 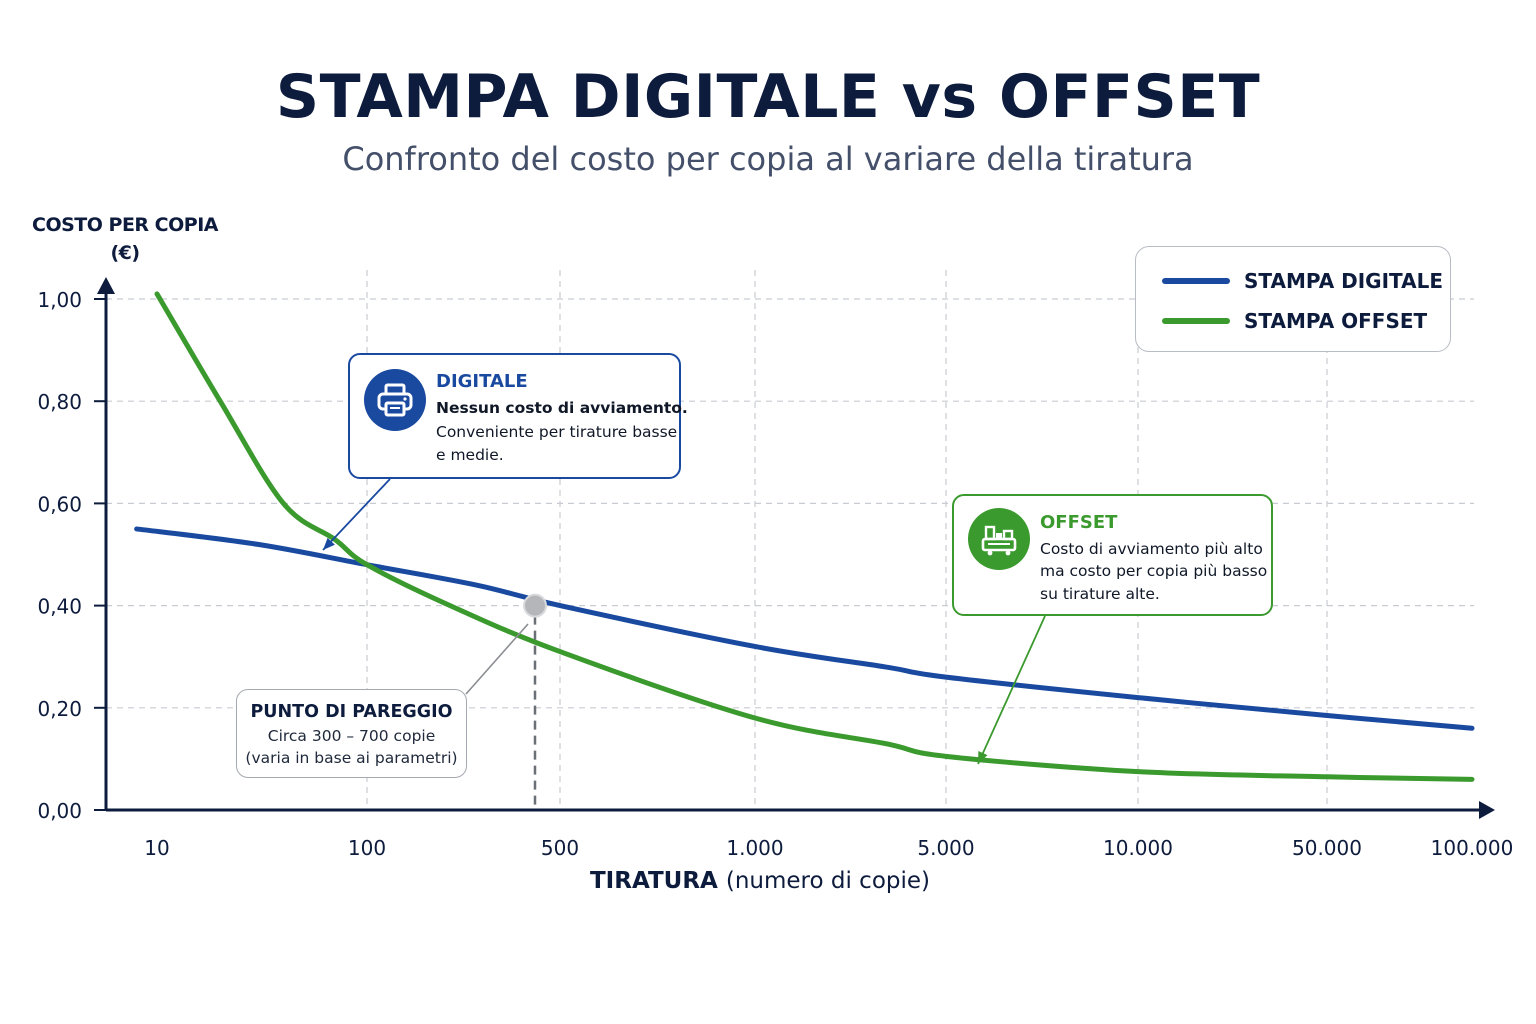 What do you see at coordinates (1196, 281) in the screenshot?
I see `legend-swatch-digitale` at bounding box center [1196, 281].